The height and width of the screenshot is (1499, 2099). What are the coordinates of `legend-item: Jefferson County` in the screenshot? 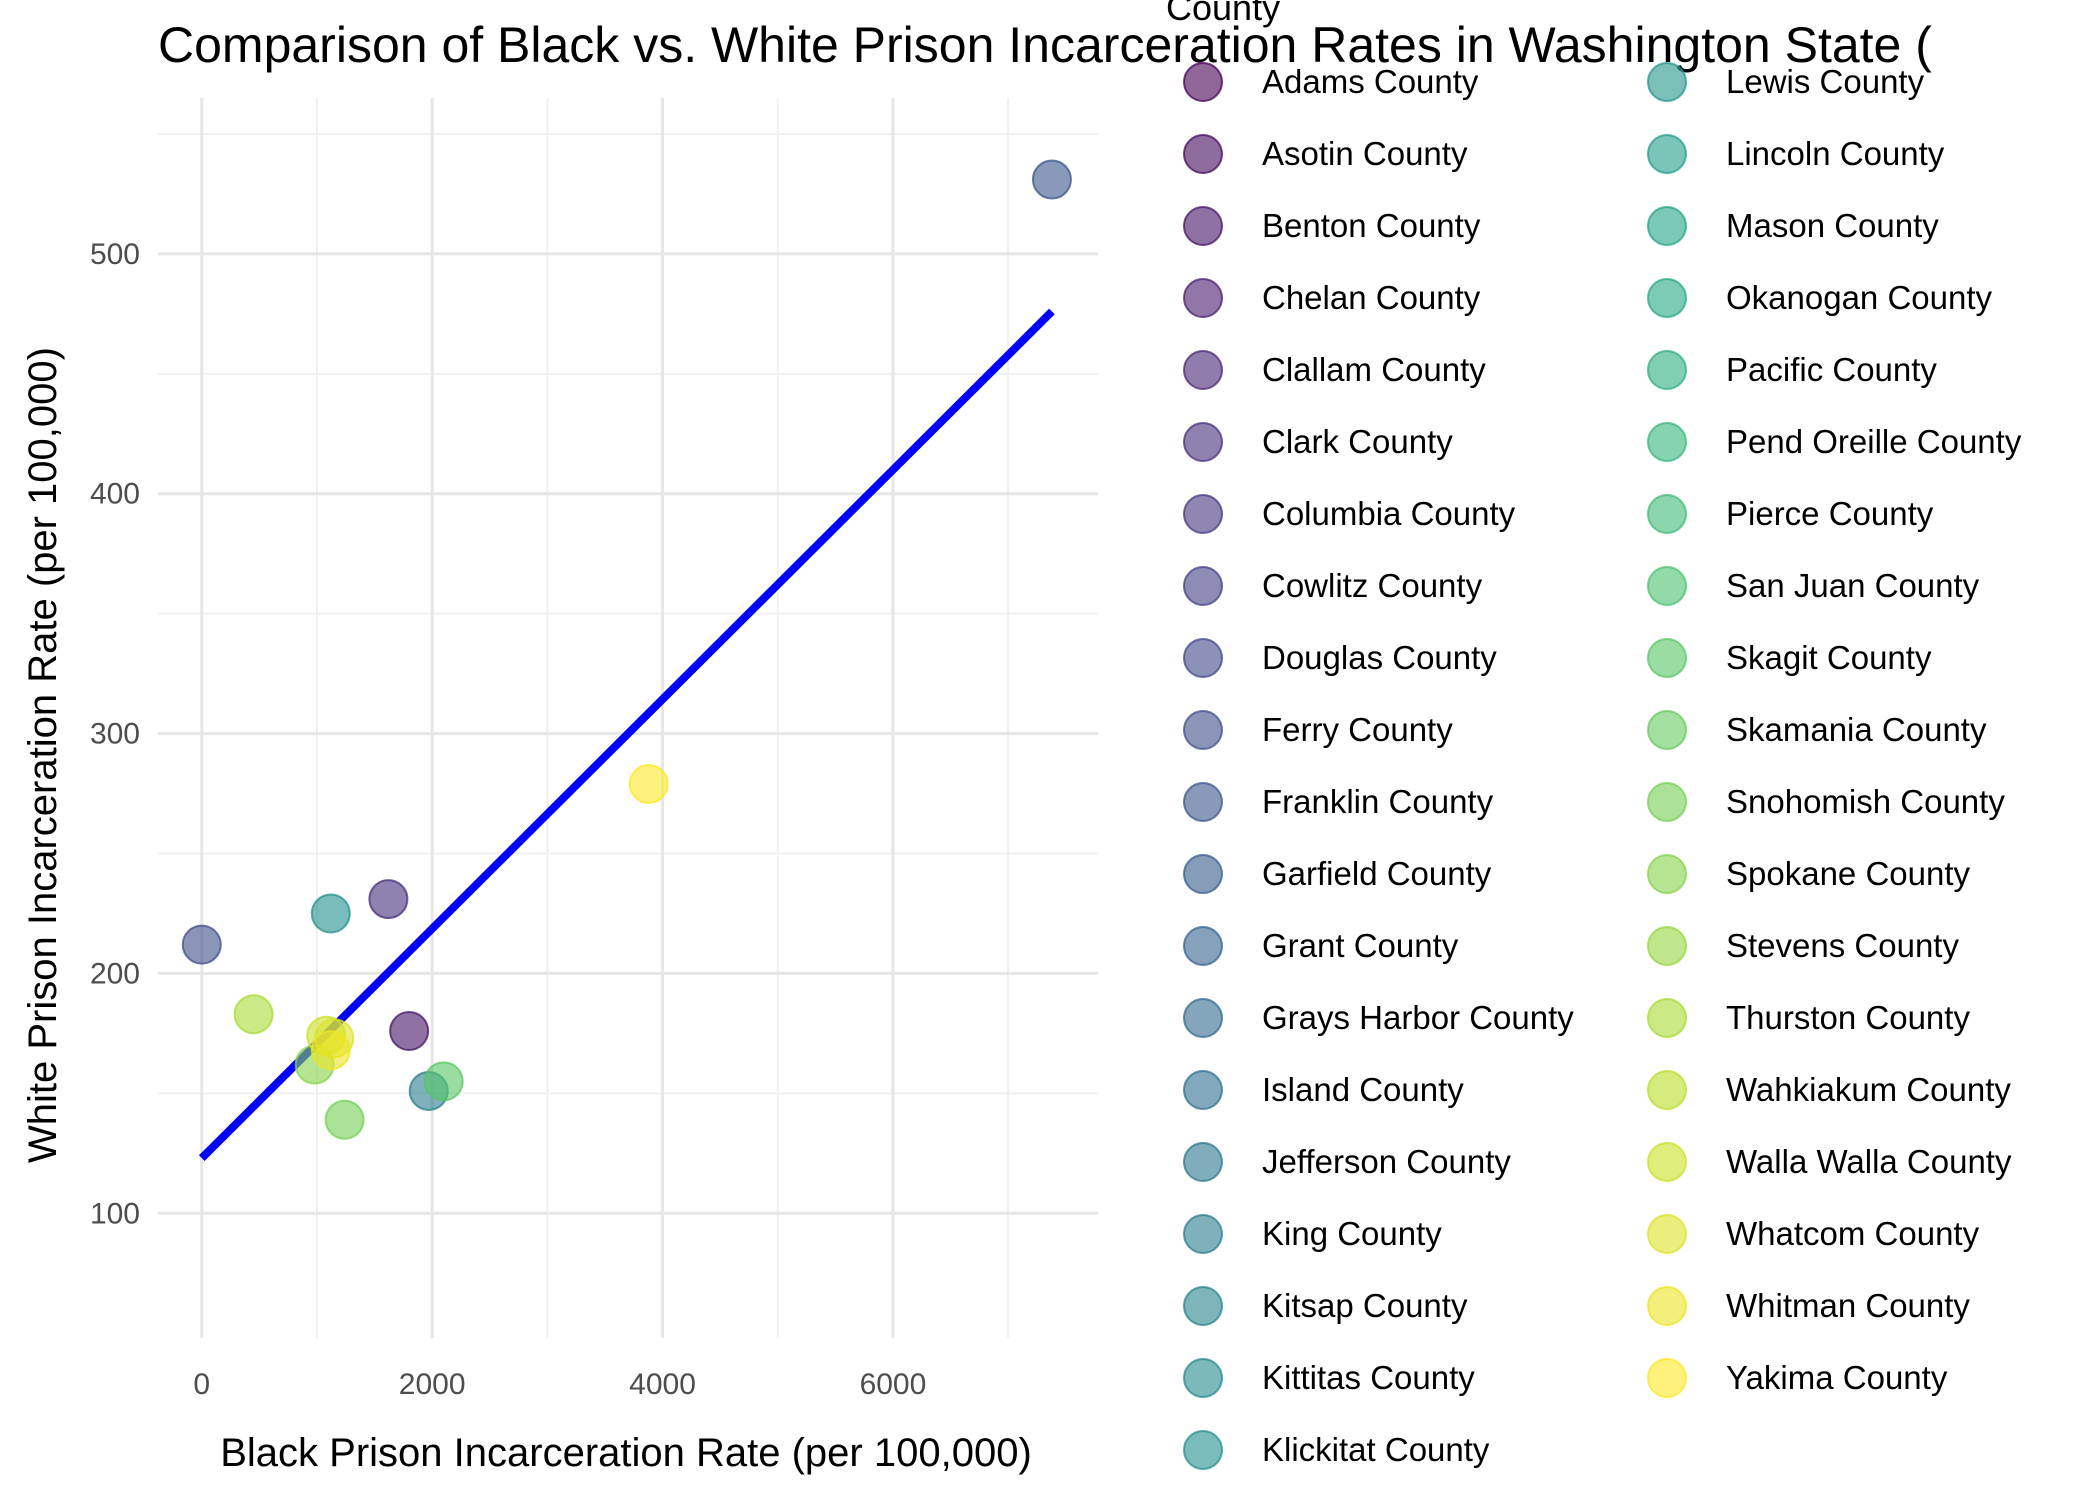 It's located at (1347, 1162).